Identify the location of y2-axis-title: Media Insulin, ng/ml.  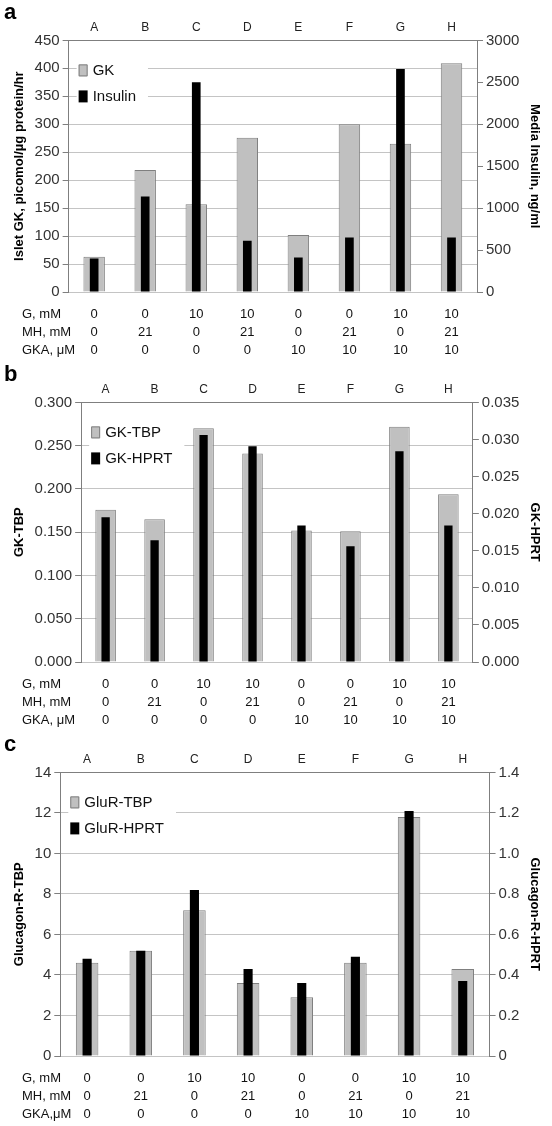
(535, 166).